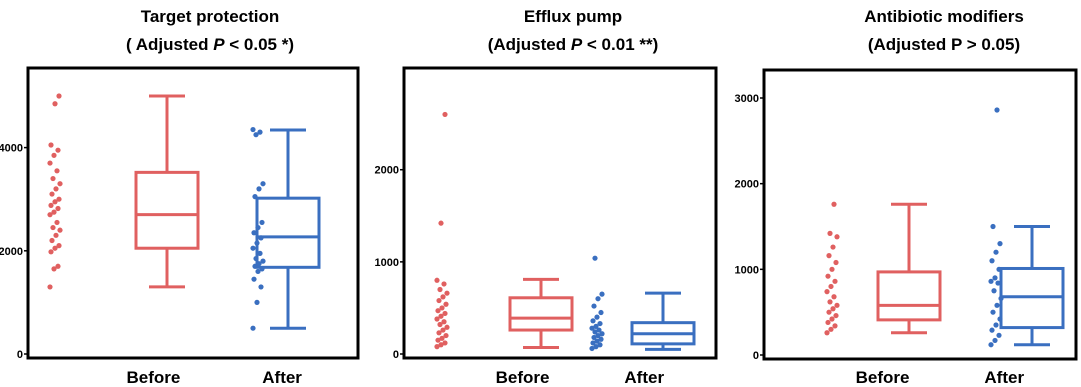 This screenshot has width=1081, height=387. What do you see at coordinates (11, 252) in the screenshot?
I see `y-tick-label: 2000` at bounding box center [11, 252].